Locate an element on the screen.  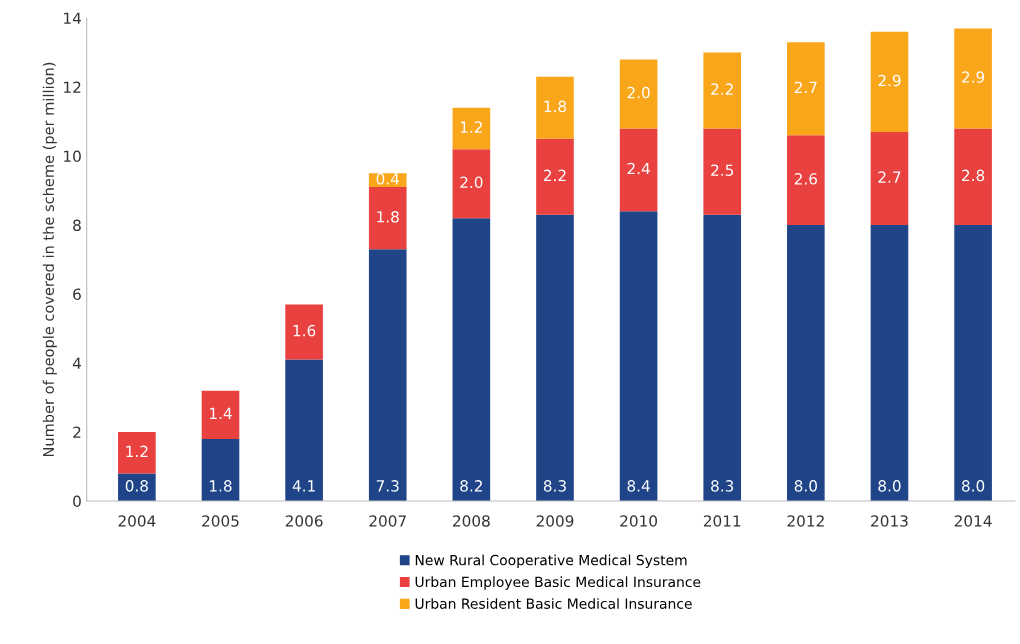
data-label: 1.6 is located at coordinates (304, 330).